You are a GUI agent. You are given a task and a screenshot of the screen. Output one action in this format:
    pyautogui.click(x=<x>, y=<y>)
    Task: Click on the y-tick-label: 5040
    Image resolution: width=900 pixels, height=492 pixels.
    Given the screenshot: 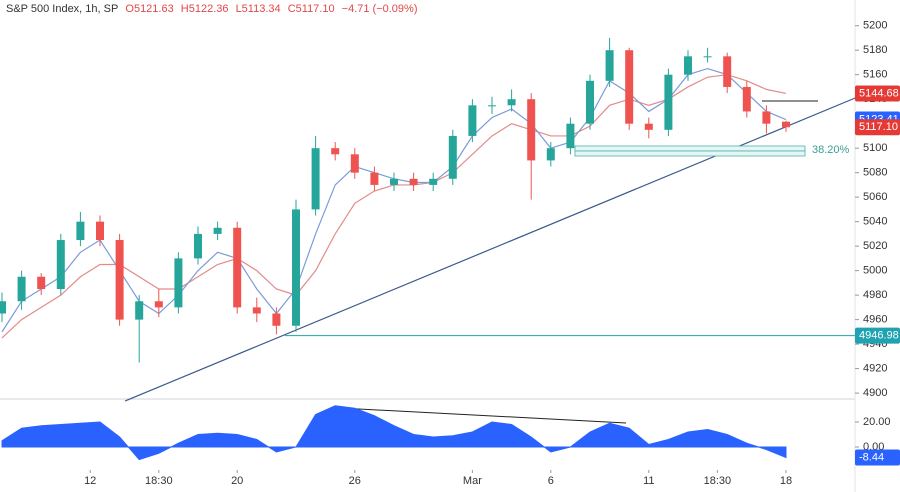 What is the action you would take?
    pyautogui.click(x=875, y=222)
    